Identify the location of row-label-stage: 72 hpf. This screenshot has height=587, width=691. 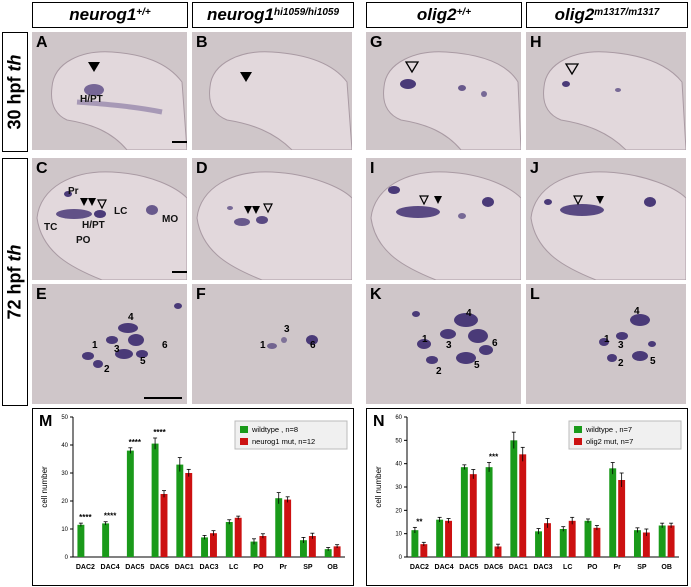
(14, 293).